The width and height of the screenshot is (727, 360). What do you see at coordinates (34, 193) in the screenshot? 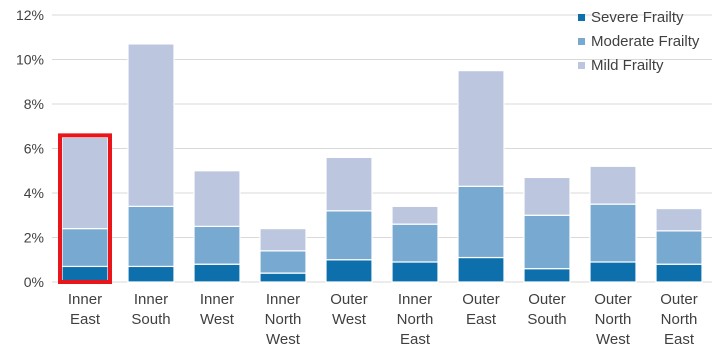
I see `y-tick-label: 4%` at bounding box center [34, 193].